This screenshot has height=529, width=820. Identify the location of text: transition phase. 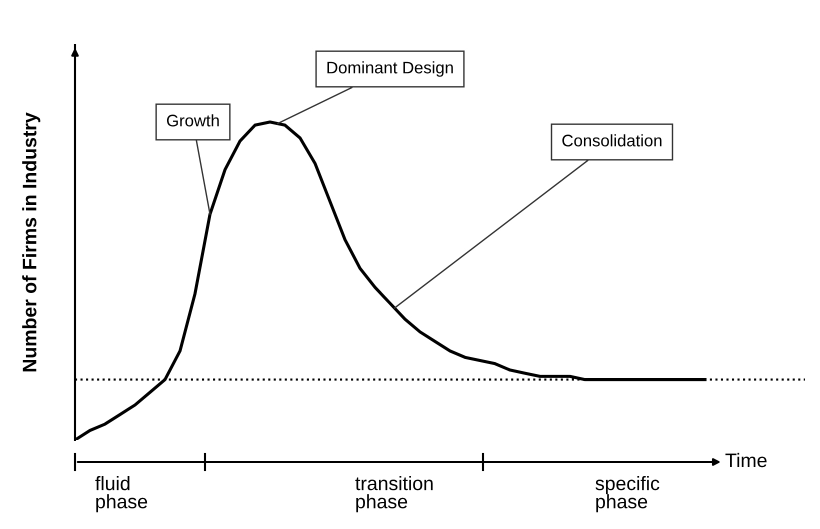
(394, 494).